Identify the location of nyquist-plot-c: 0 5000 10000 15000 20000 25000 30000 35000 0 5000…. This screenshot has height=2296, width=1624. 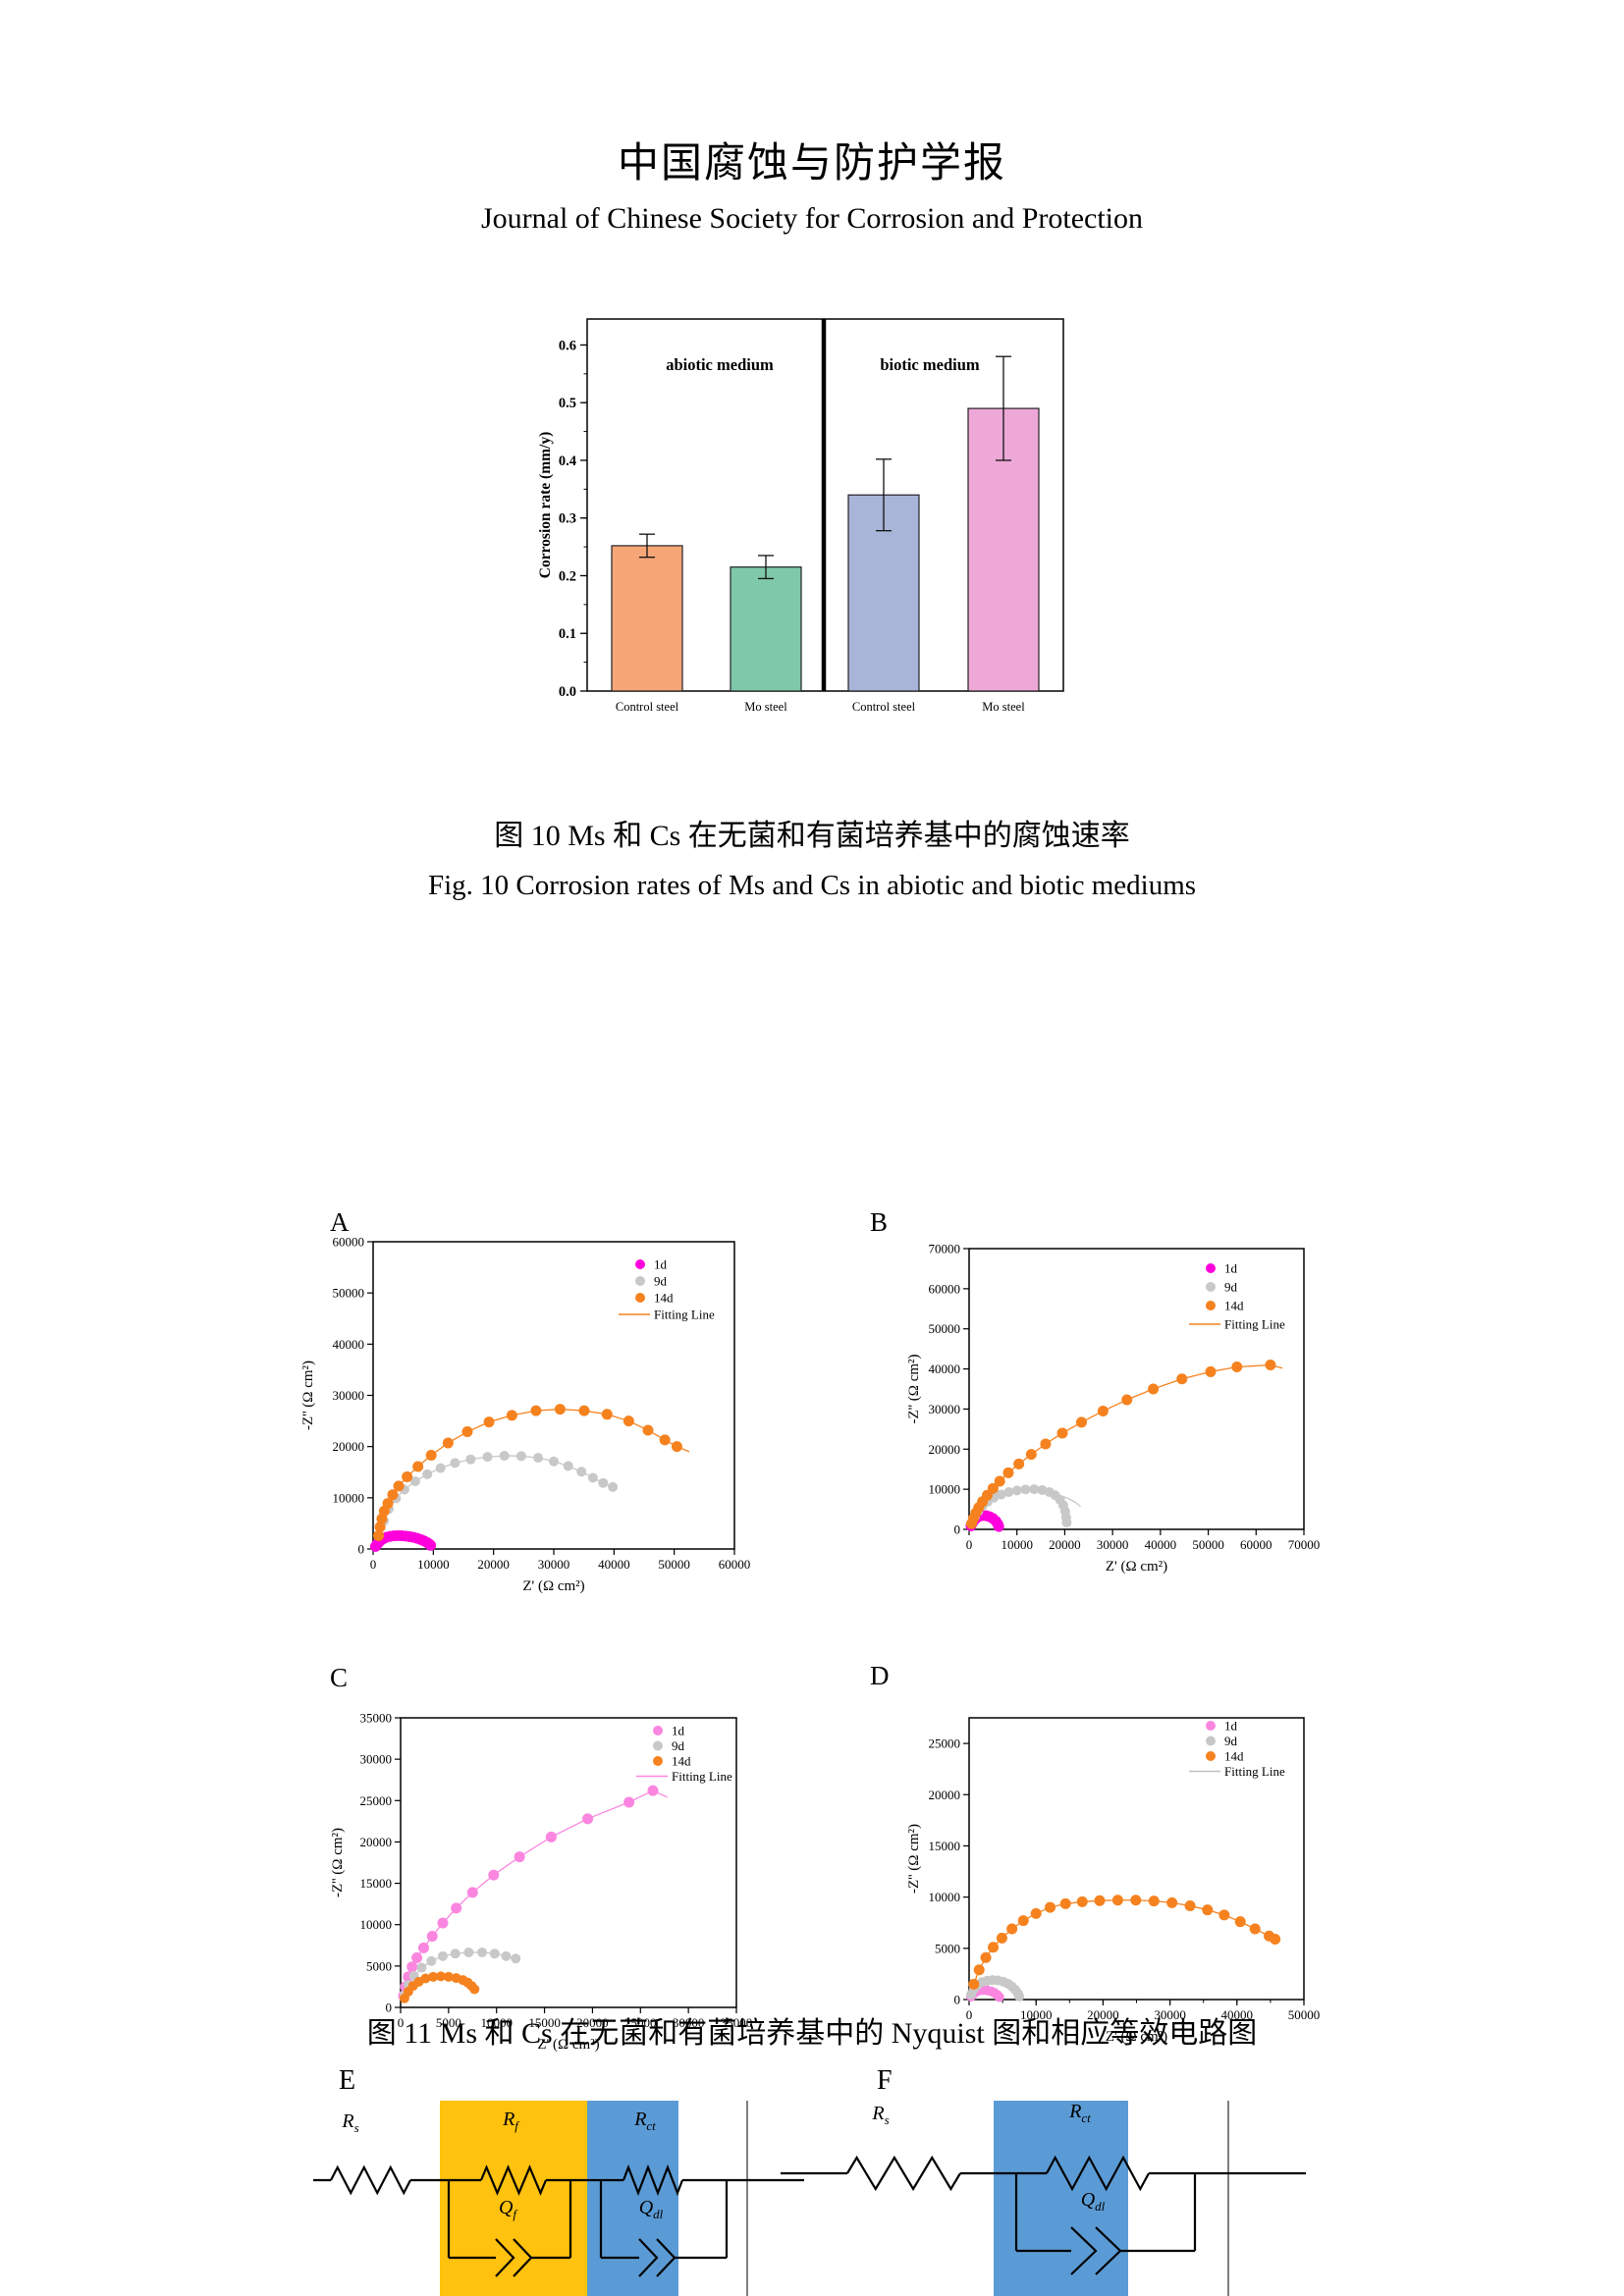
(541, 1882).